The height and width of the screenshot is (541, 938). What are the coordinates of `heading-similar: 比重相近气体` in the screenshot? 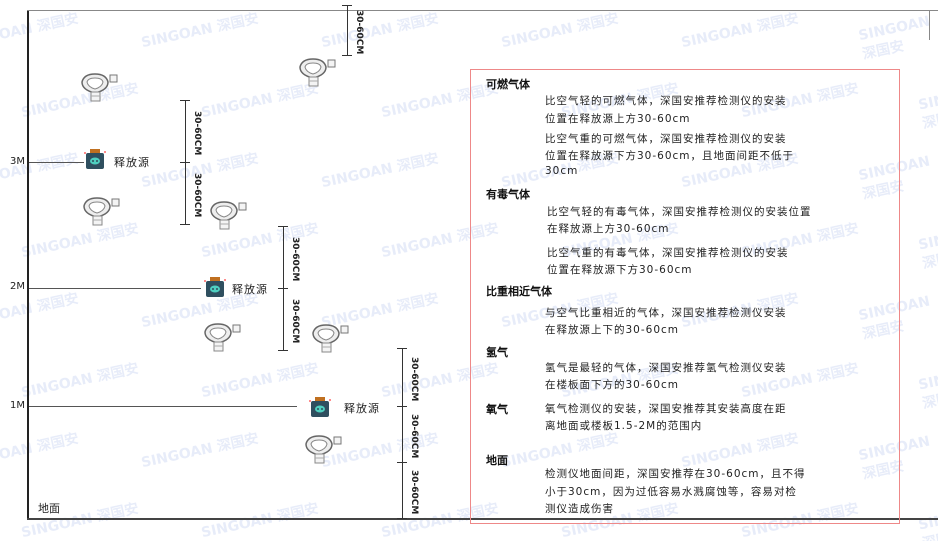 It's located at (519, 291).